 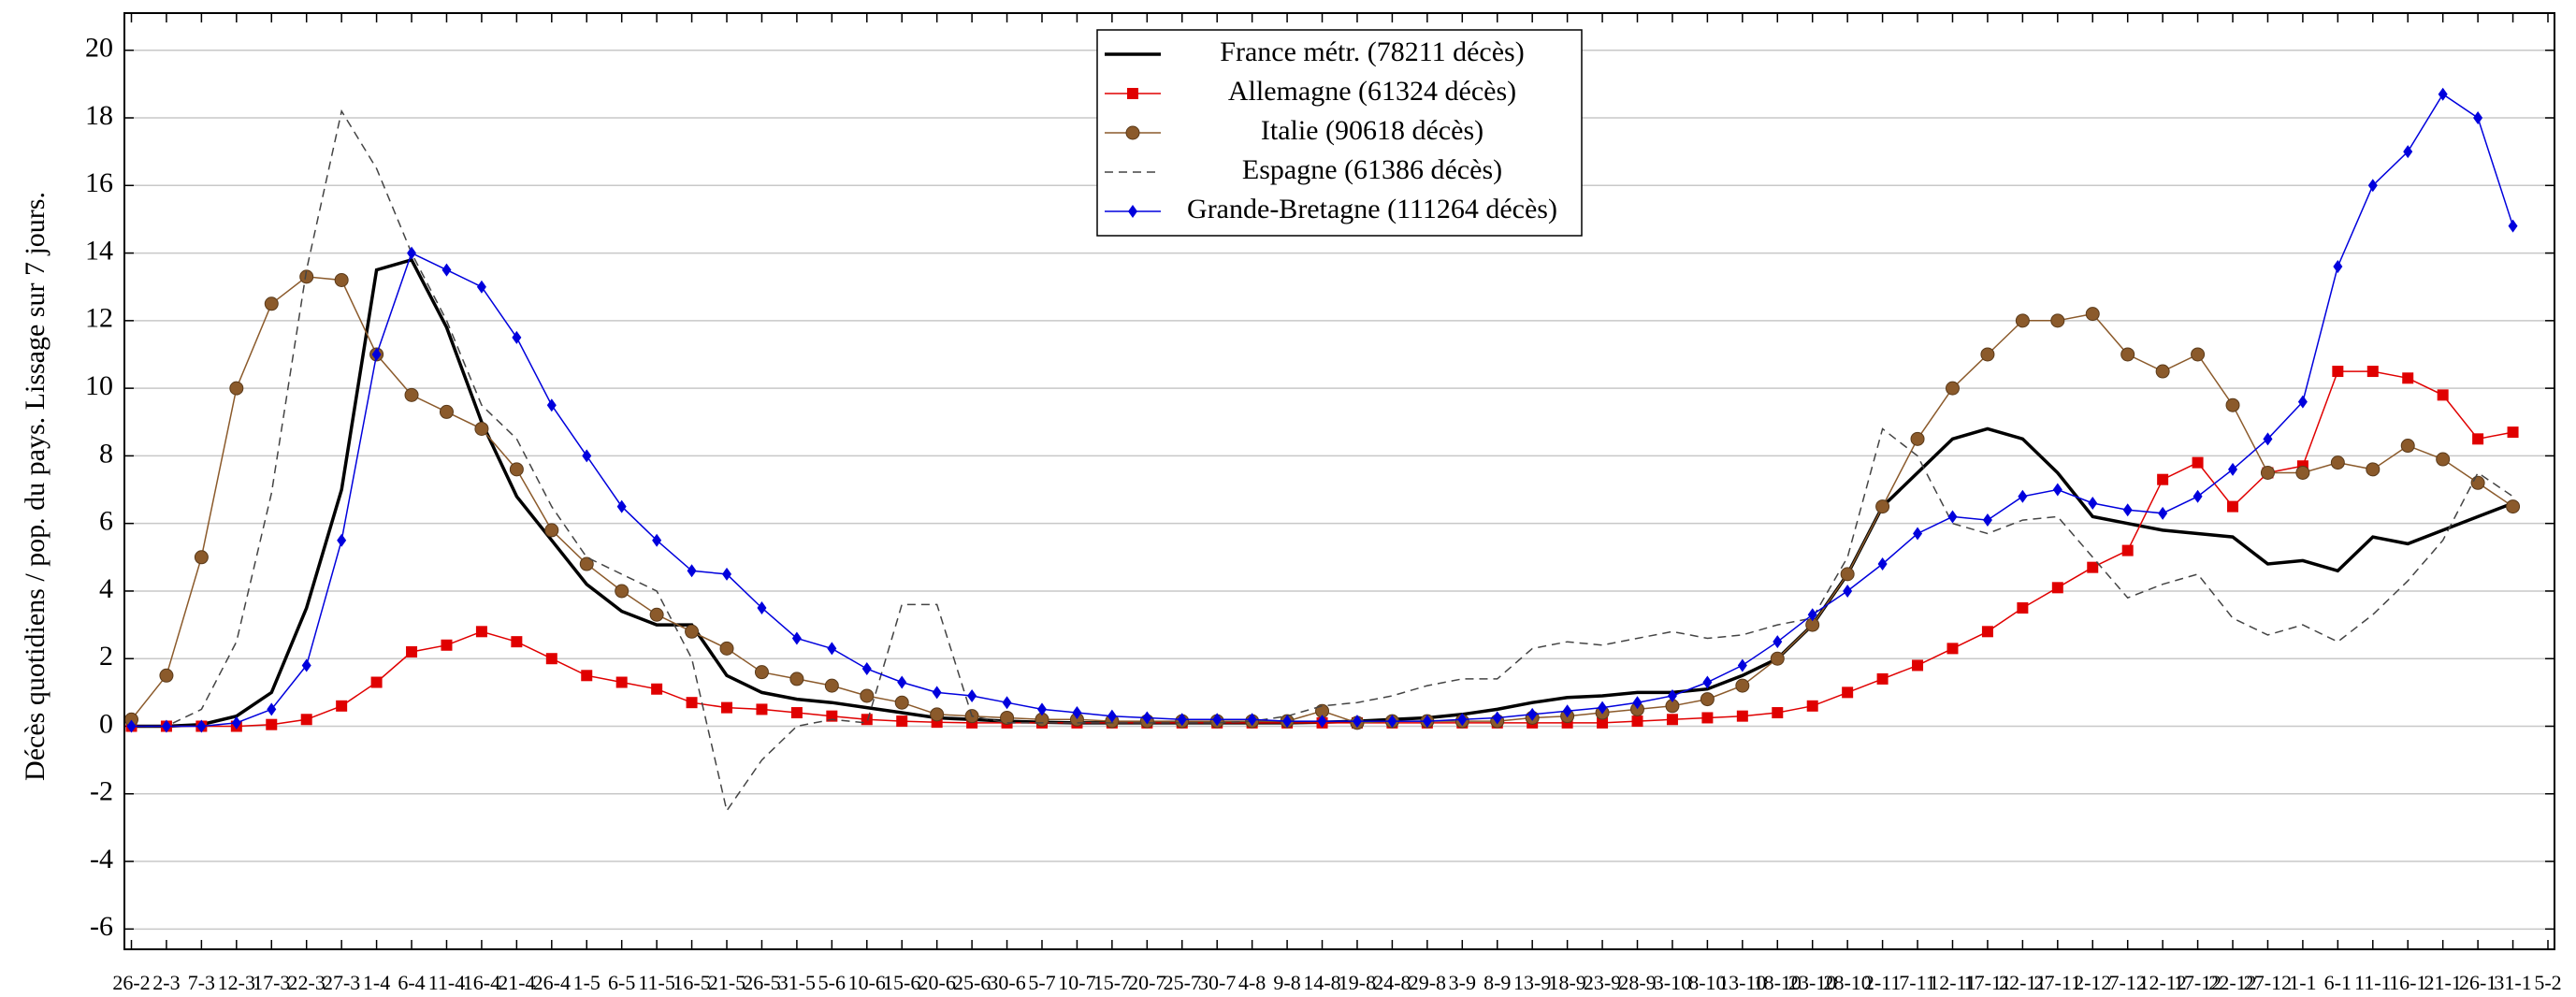 What do you see at coordinates (99, 385) in the screenshot?
I see `y-tick-label: 10` at bounding box center [99, 385].